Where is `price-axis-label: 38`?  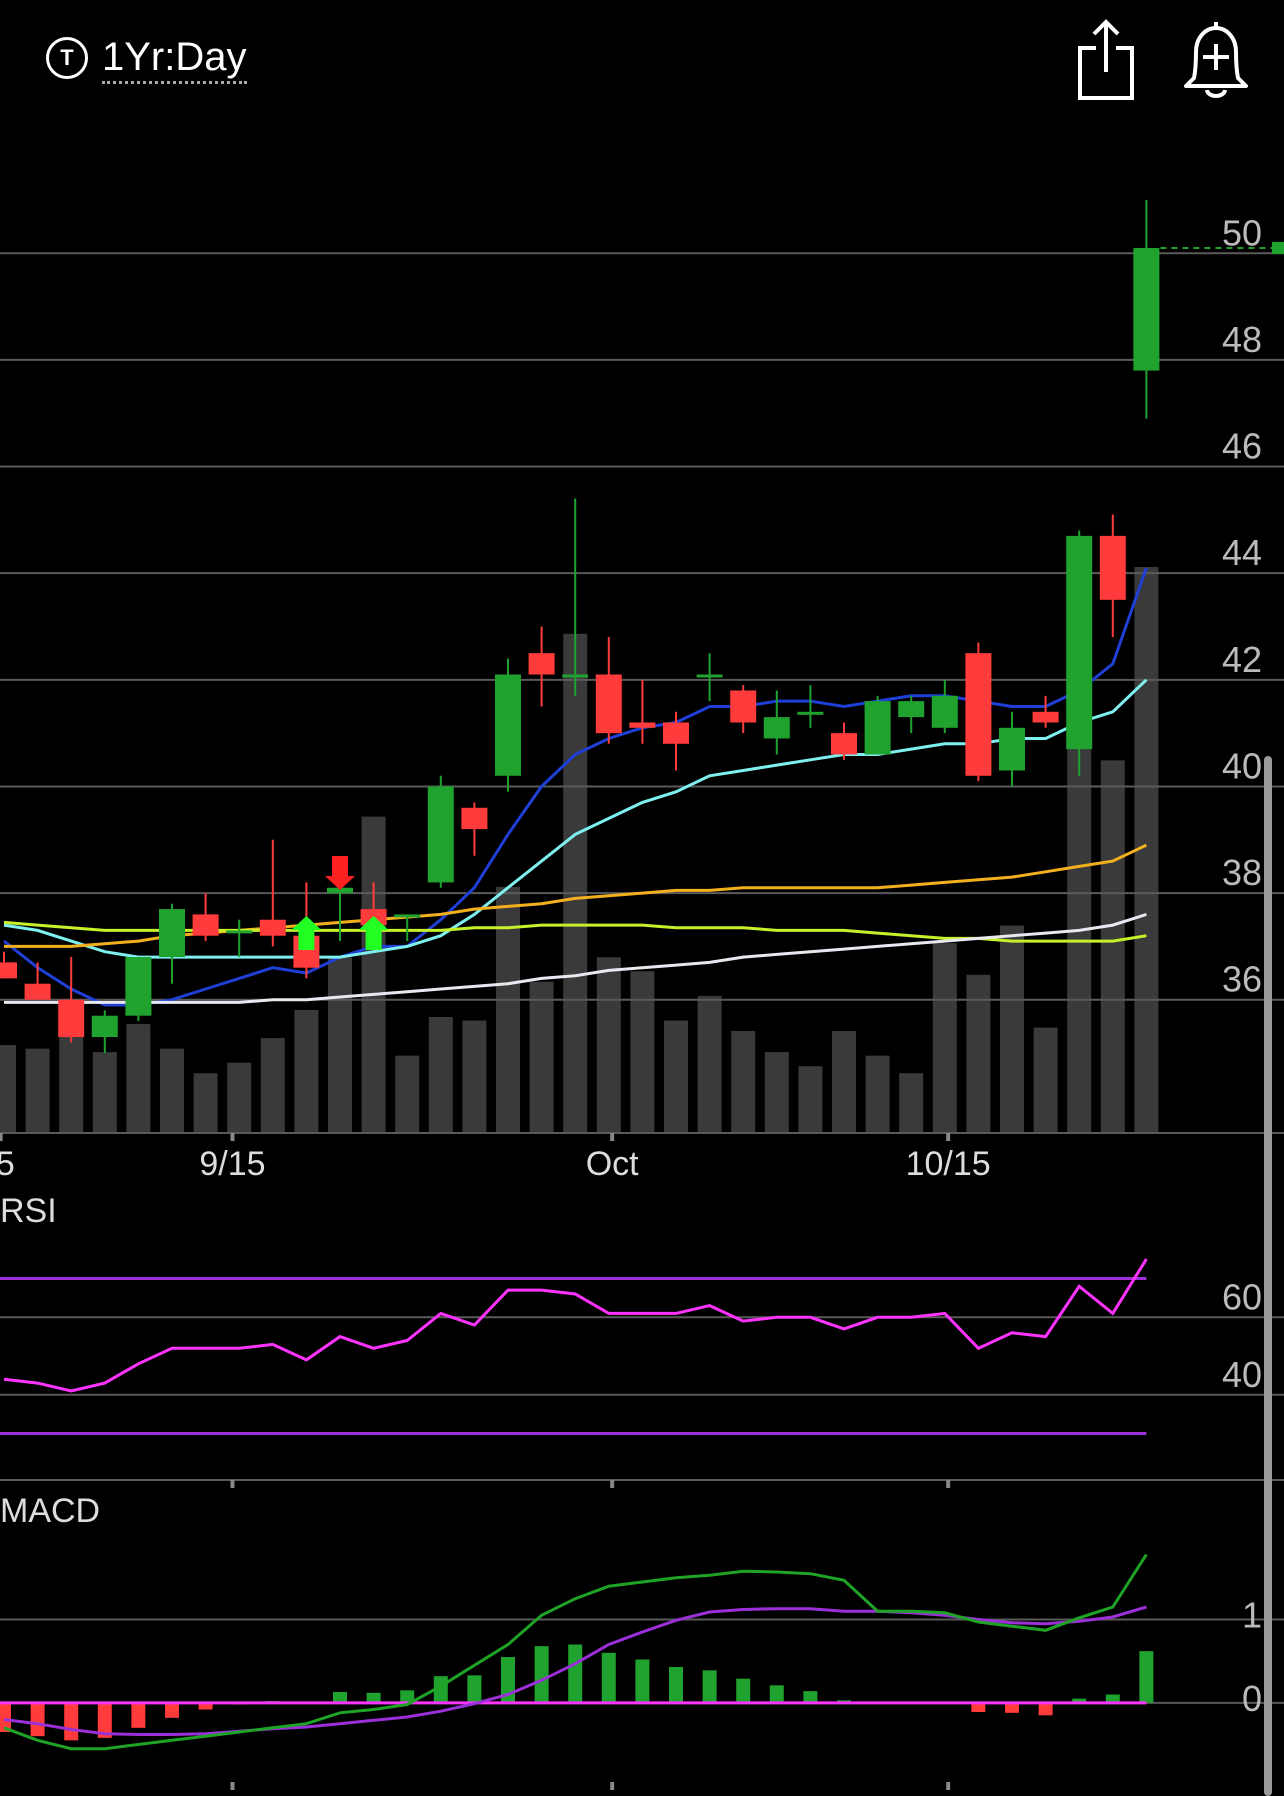
price-axis-label: 38 is located at coordinates (1242, 872).